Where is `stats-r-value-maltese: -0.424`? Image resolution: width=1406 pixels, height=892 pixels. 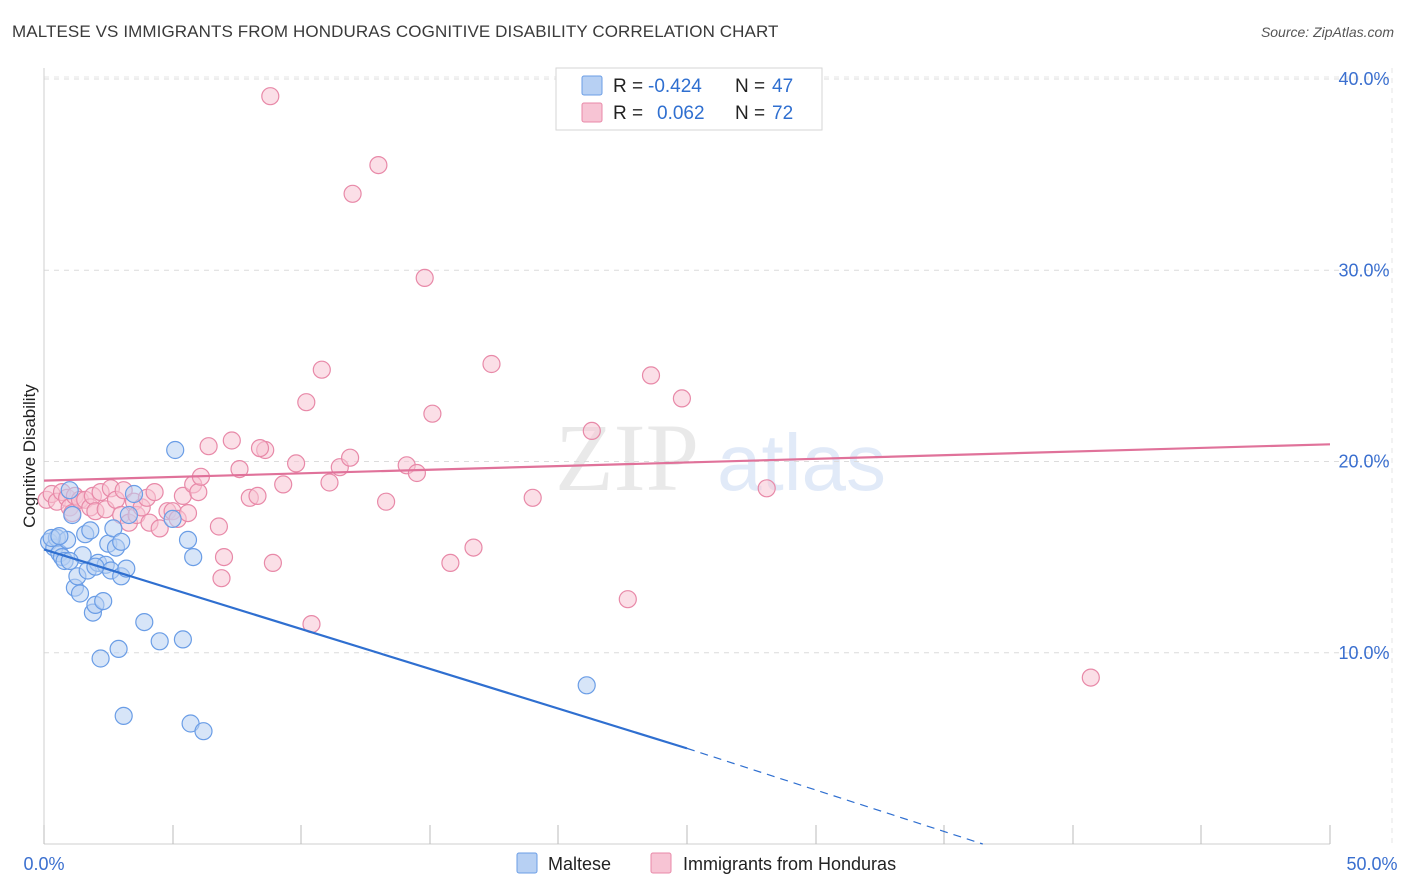 stats-r-value-maltese: -0.424 is located at coordinates (675, 86).